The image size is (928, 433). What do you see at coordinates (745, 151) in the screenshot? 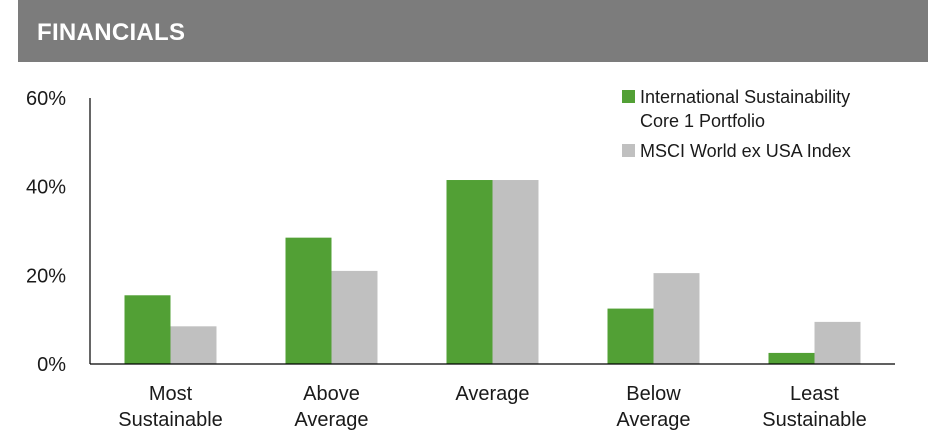
I see `legend-label-series-2: MSCI World ex USA Index` at bounding box center [745, 151].